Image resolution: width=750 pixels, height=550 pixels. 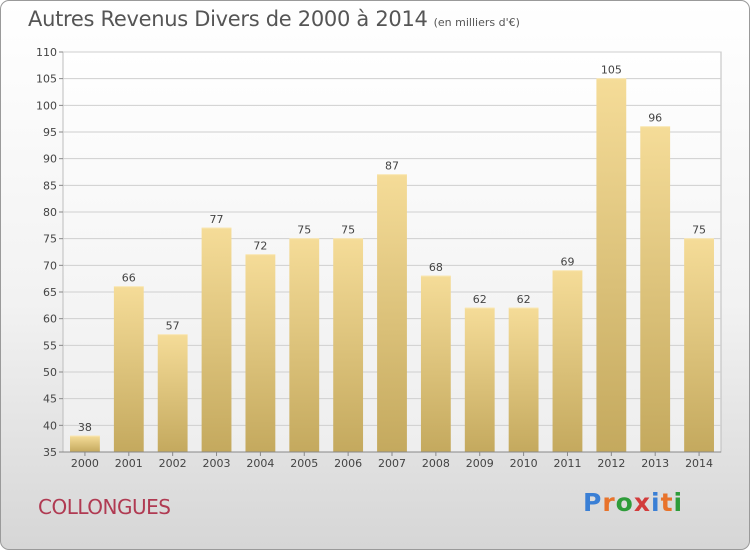 What do you see at coordinates (667, 502) in the screenshot?
I see `logo-letter: t` at bounding box center [667, 502].